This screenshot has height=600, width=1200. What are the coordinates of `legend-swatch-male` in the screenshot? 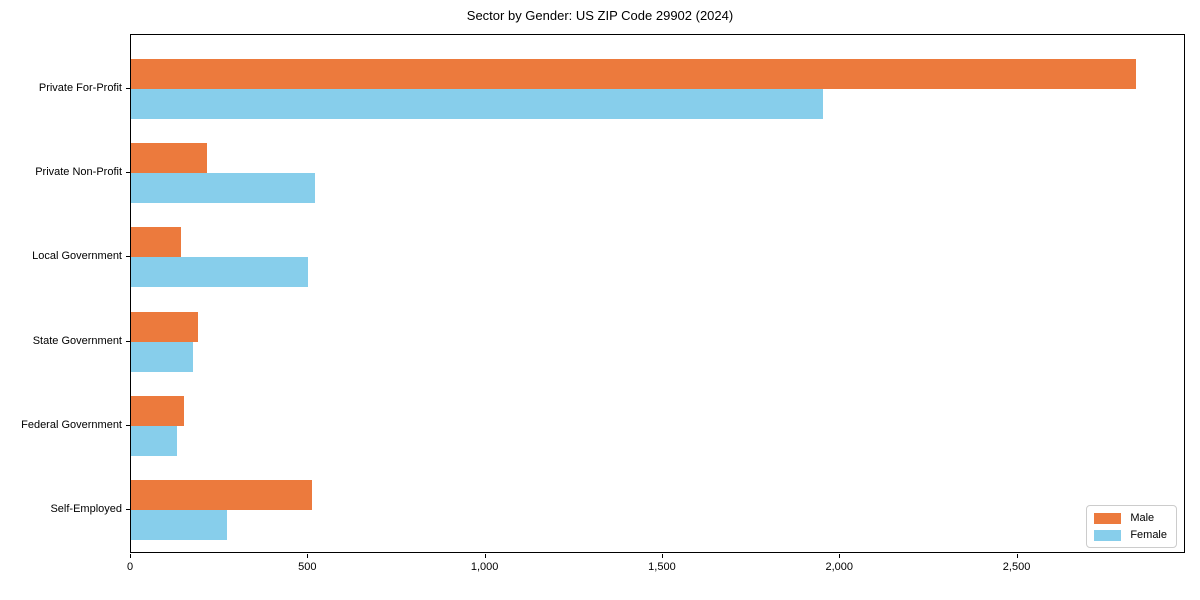 It's located at (1108, 518).